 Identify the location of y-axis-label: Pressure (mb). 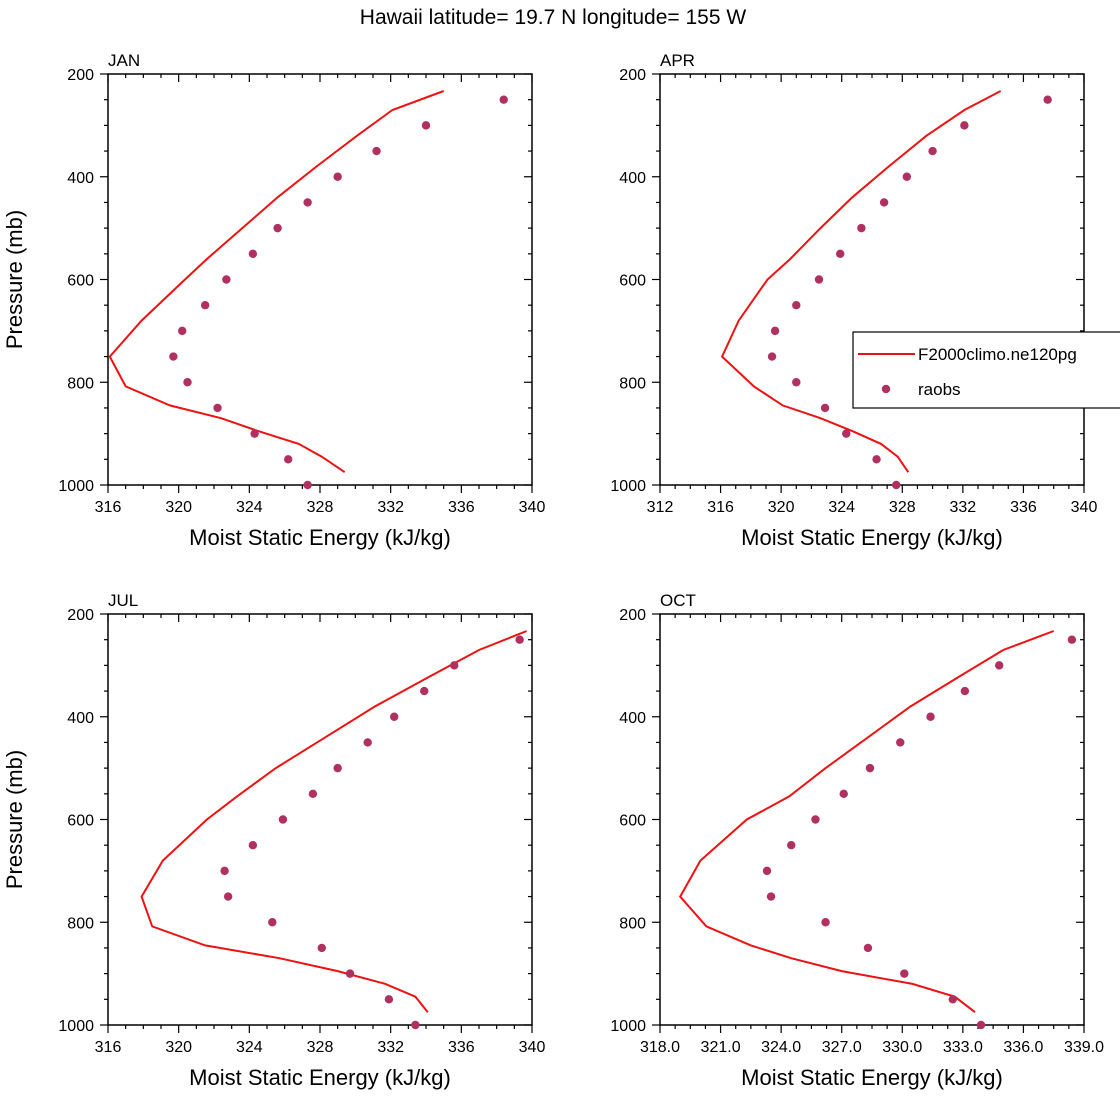
(14, 279).